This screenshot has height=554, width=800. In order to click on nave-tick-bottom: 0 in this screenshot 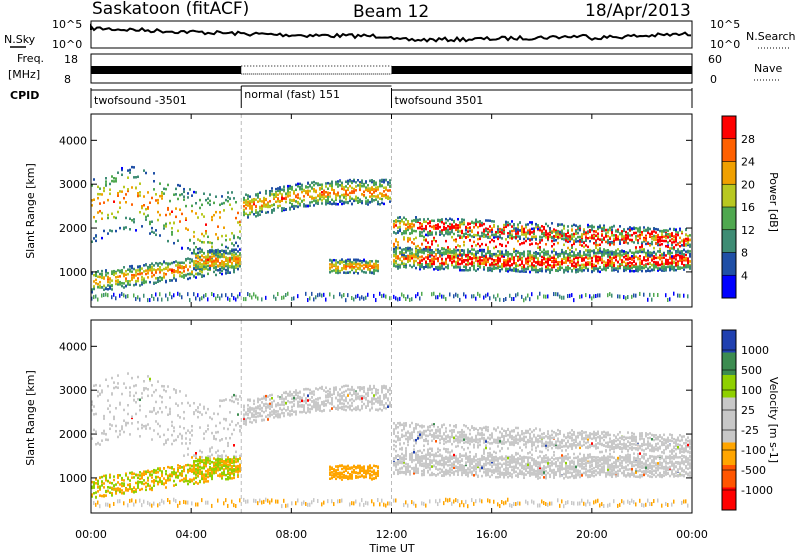, I will do `click(713, 79)`.